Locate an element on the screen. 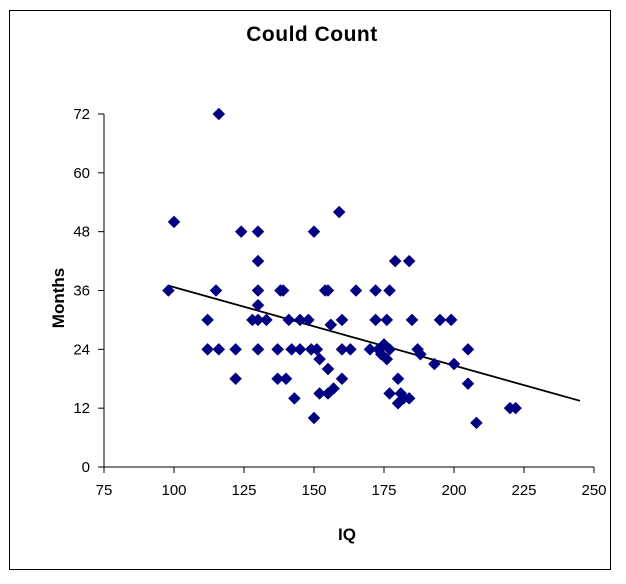 The width and height of the screenshot is (626, 584). x-tick-label: 200 is located at coordinates (453, 490).